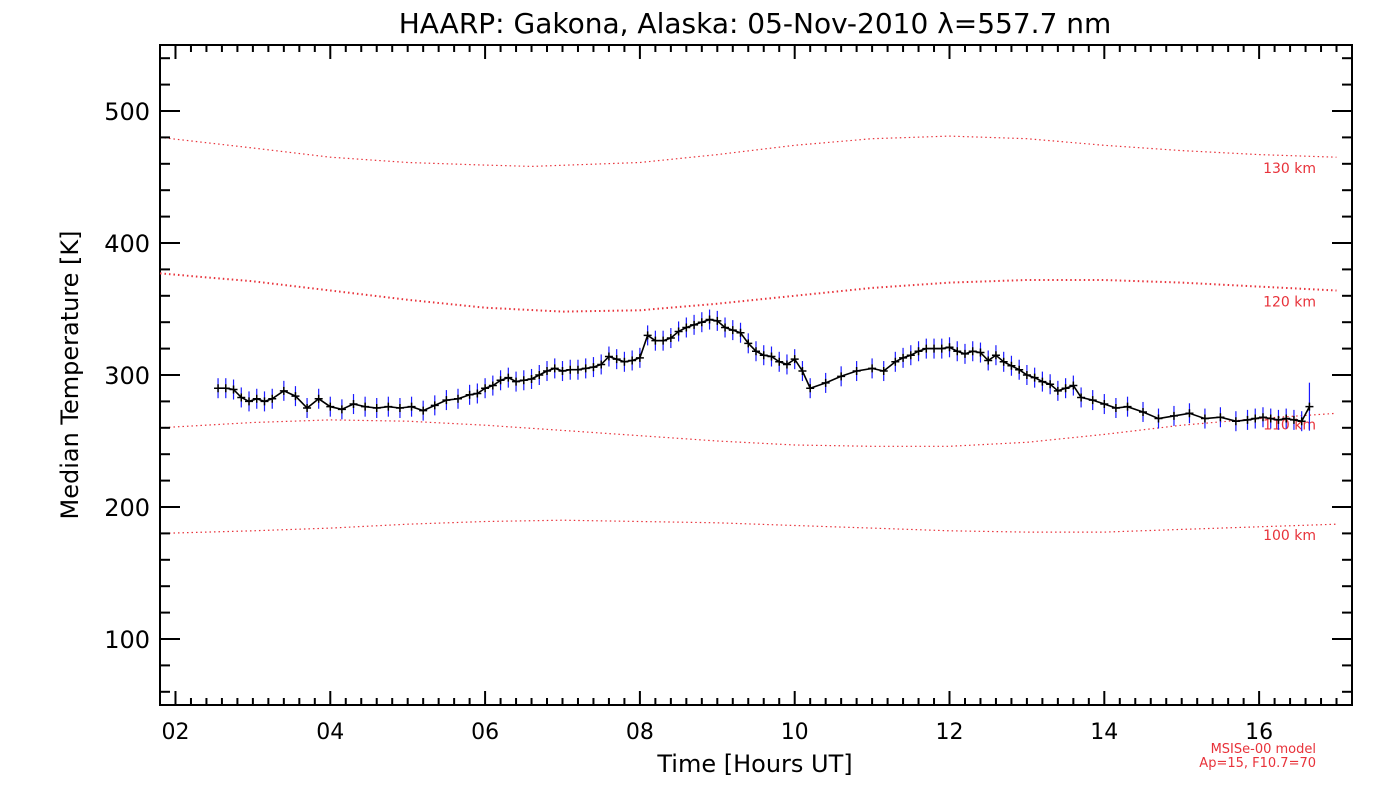  Describe the element at coordinates (1257, 763) in the screenshot. I see `model-annotation-line2: Ap=15, F10.7=70` at that location.